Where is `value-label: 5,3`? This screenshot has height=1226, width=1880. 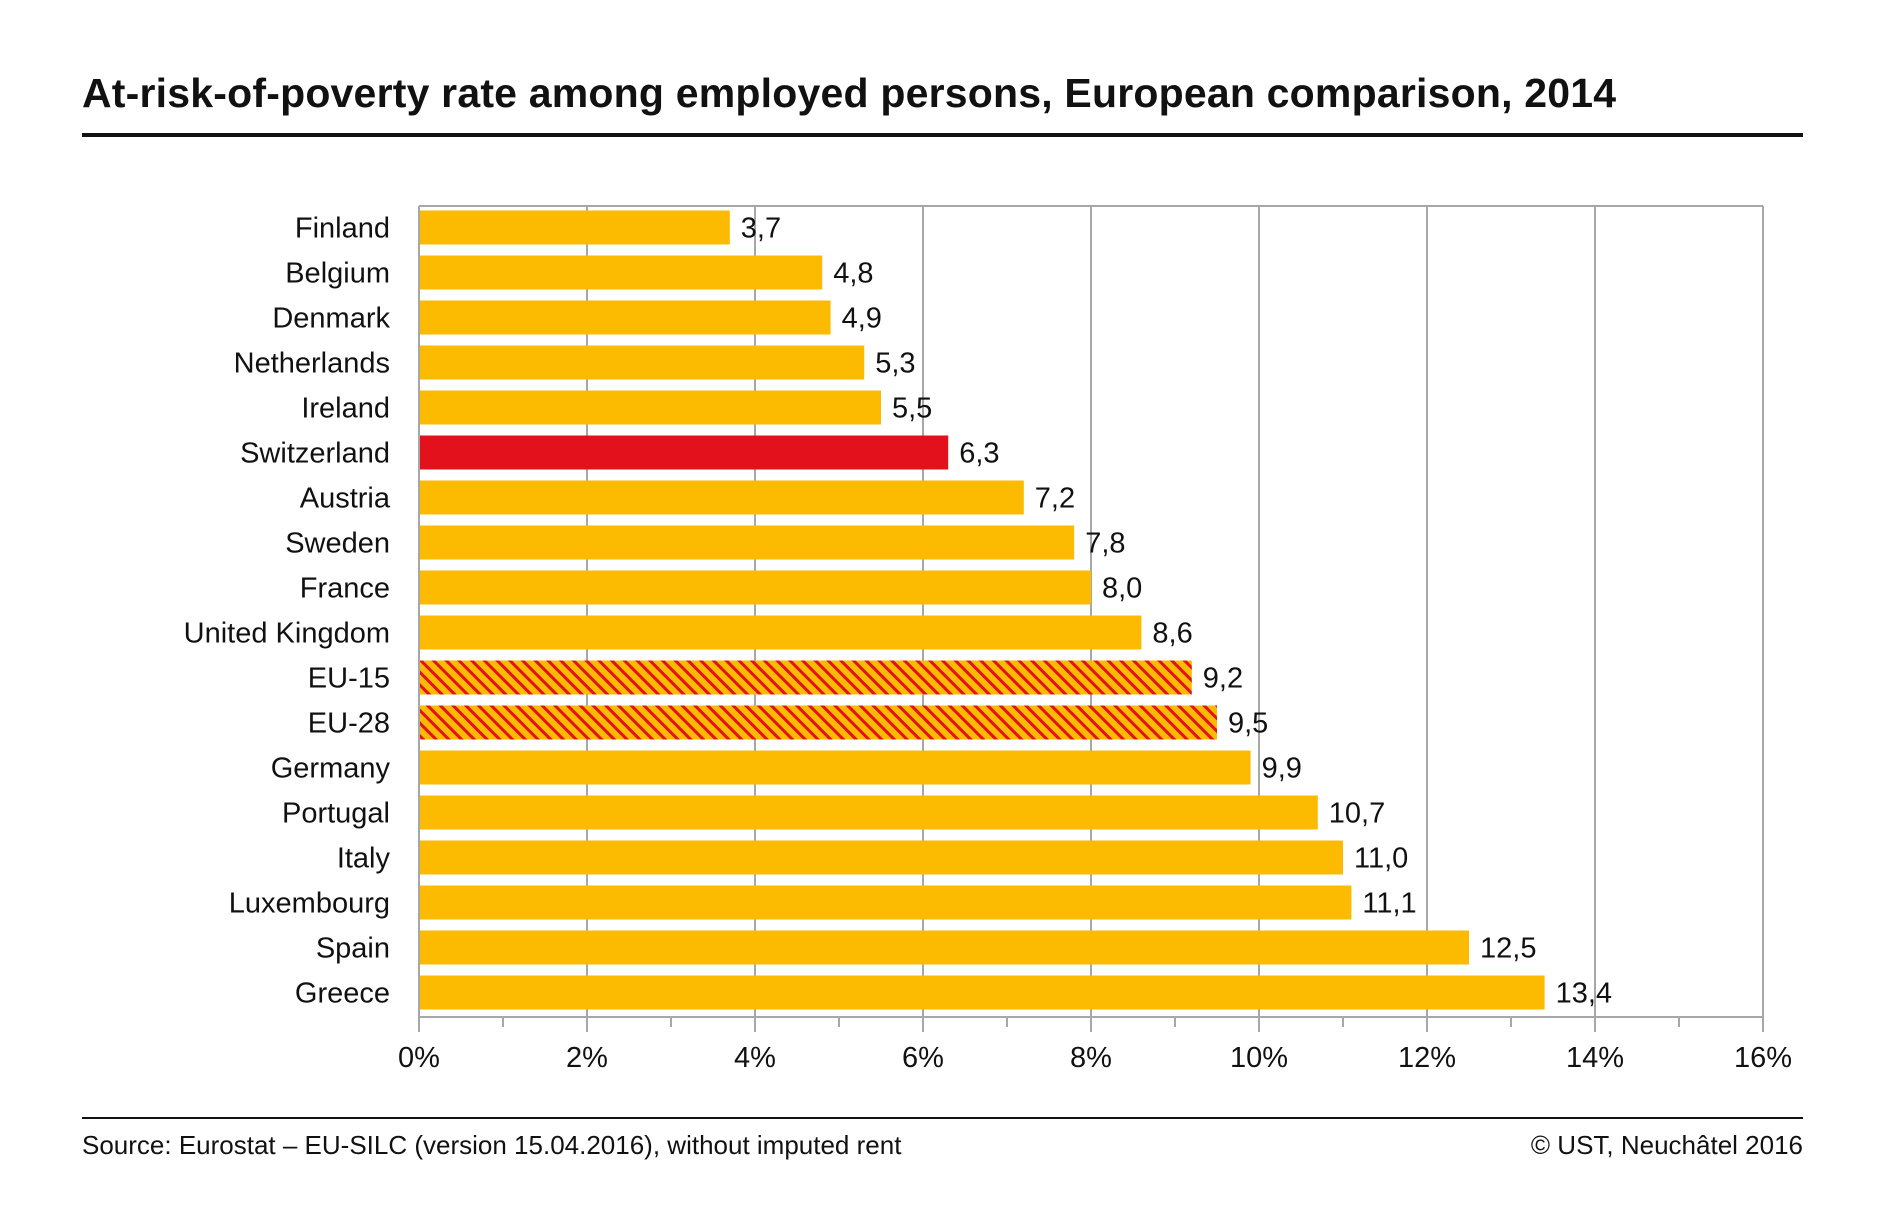
value-label: 5,3 is located at coordinates (895, 364).